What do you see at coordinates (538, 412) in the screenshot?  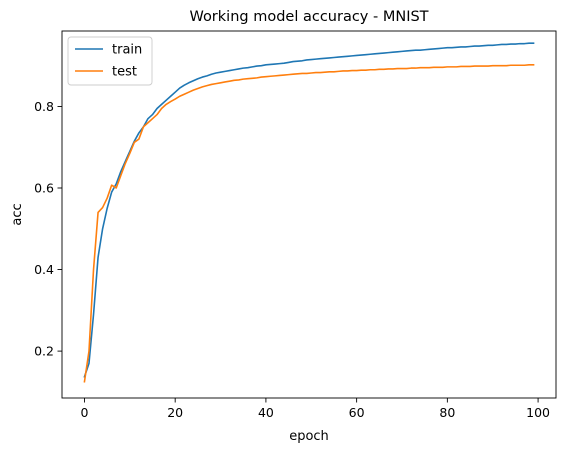 I see `x-tick-label: 100` at bounding box center [538, 412].